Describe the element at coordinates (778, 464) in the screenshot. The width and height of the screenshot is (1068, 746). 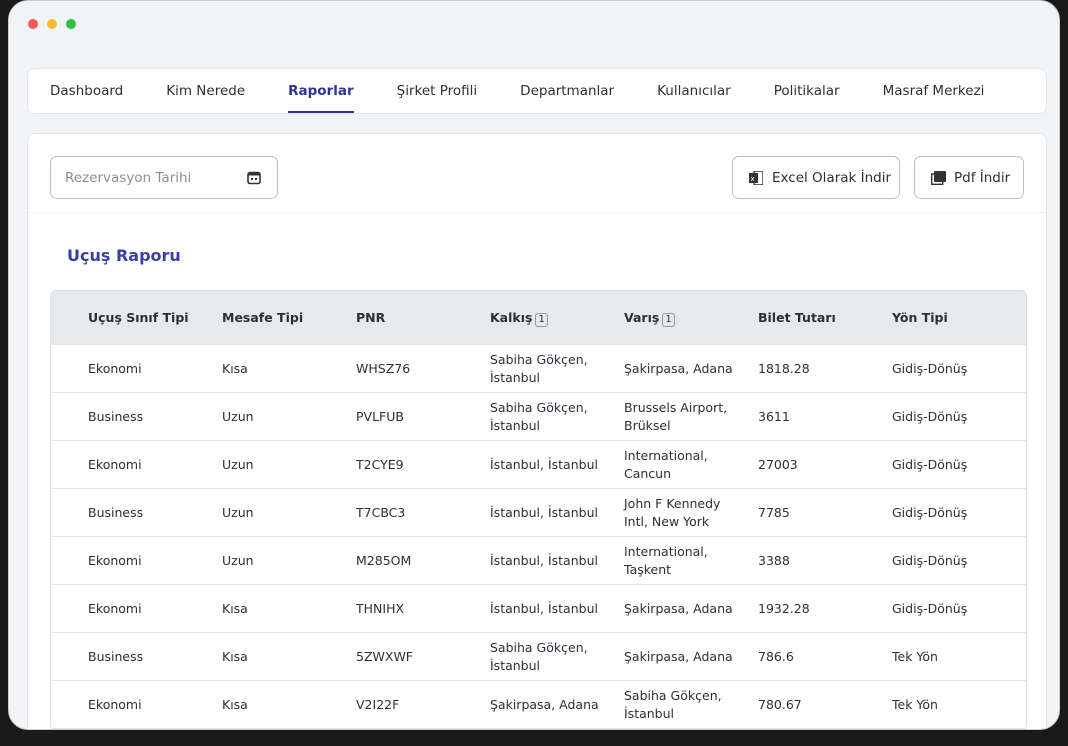
I see `table-cell: 27003` at that location.